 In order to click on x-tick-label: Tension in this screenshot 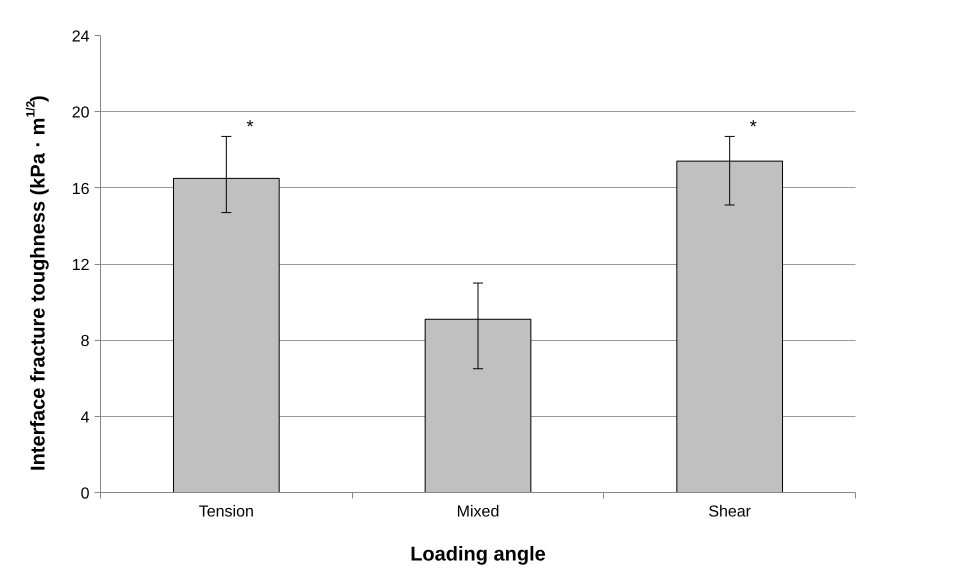, I will do `click(226, 512)`.